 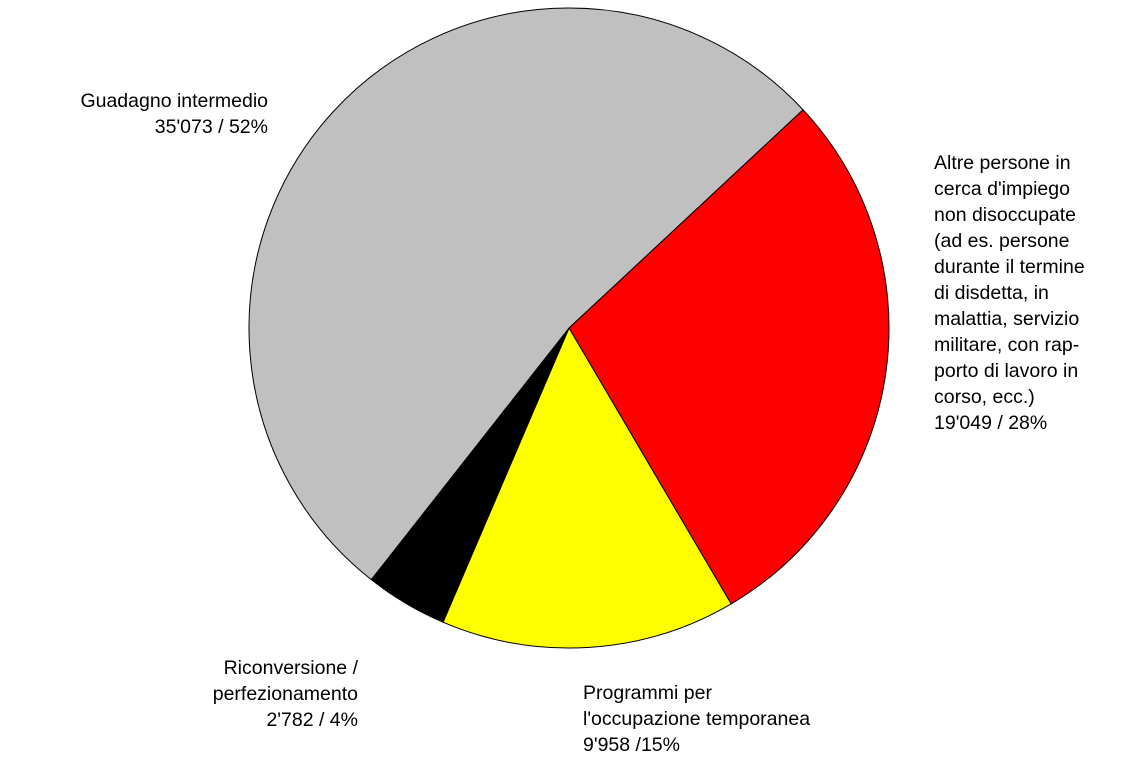 I want to click on value-label: 2'782 / 4%, so click(x=312, y=720).